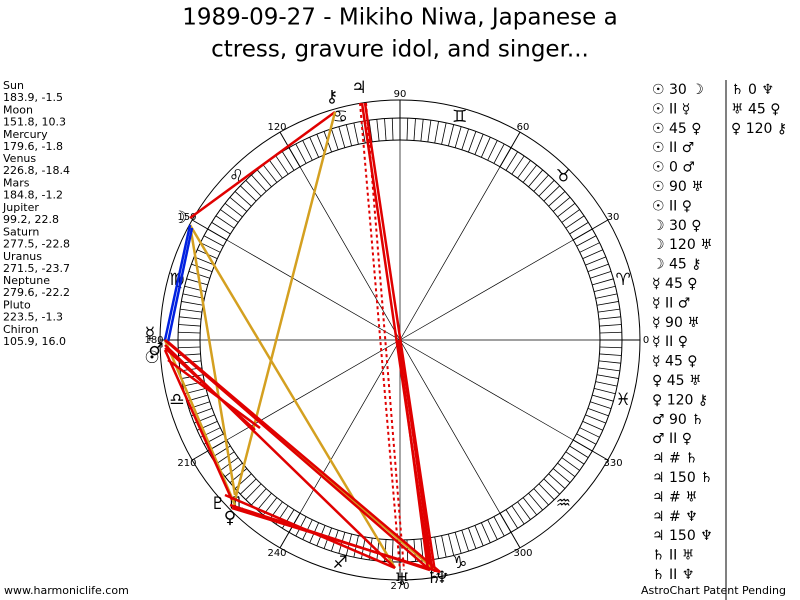  I want to click on planet-coords: 183.9, -1.5, so click(33, 97).